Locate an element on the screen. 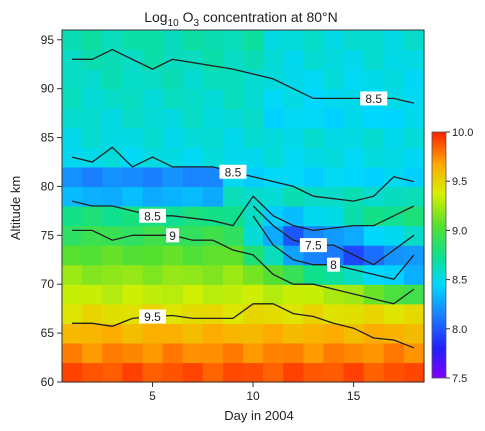 This screenshot has width=485, height=431. y-axis-label: Altitude km is located at coordinates (15, 208).